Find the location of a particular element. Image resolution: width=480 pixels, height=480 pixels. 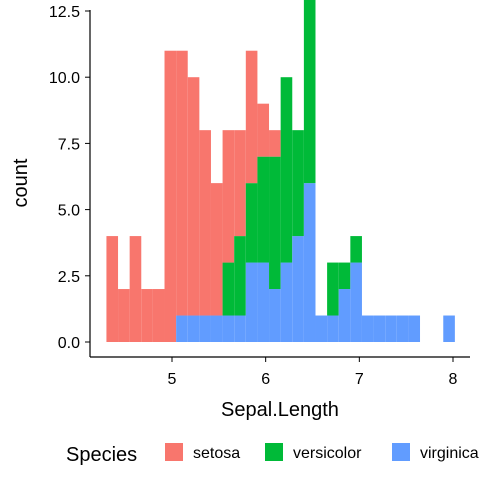

legend-label-virginica: virginica is located at coordinates (449, 453).